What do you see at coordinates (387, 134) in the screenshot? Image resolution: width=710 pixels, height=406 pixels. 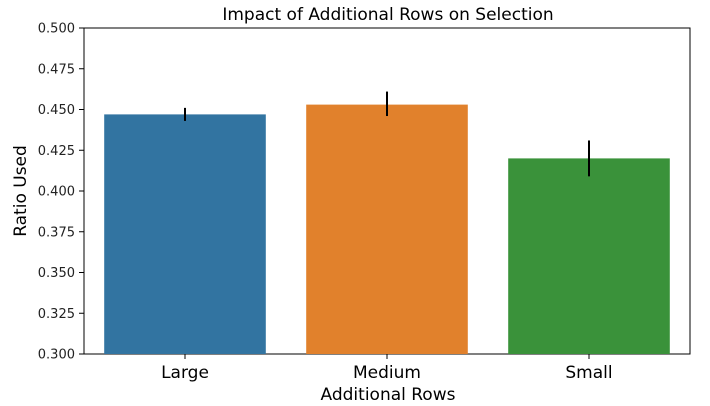 I see `error-bars-layer` at bounding box center [387, 134].